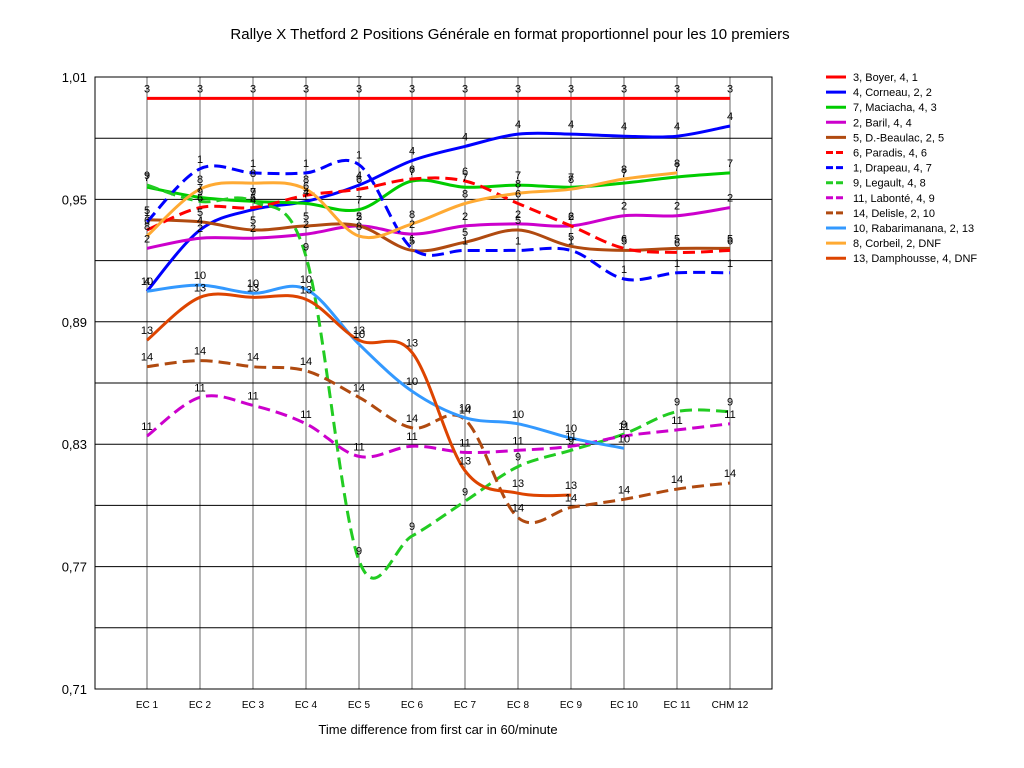 This screenshot has width=1024, height=768. Describe the element at coordinates (147, 705) in the screenshot. I see `x-tick-label: EC 1` at that location.